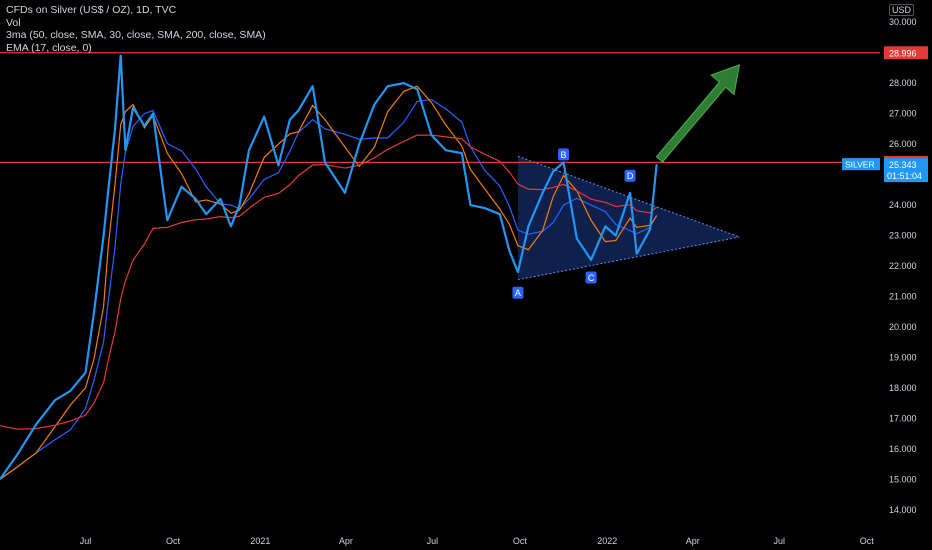 The width and height of the screenshot is (932, 550). I want to click on pattern-point-a, so click(518, 292).